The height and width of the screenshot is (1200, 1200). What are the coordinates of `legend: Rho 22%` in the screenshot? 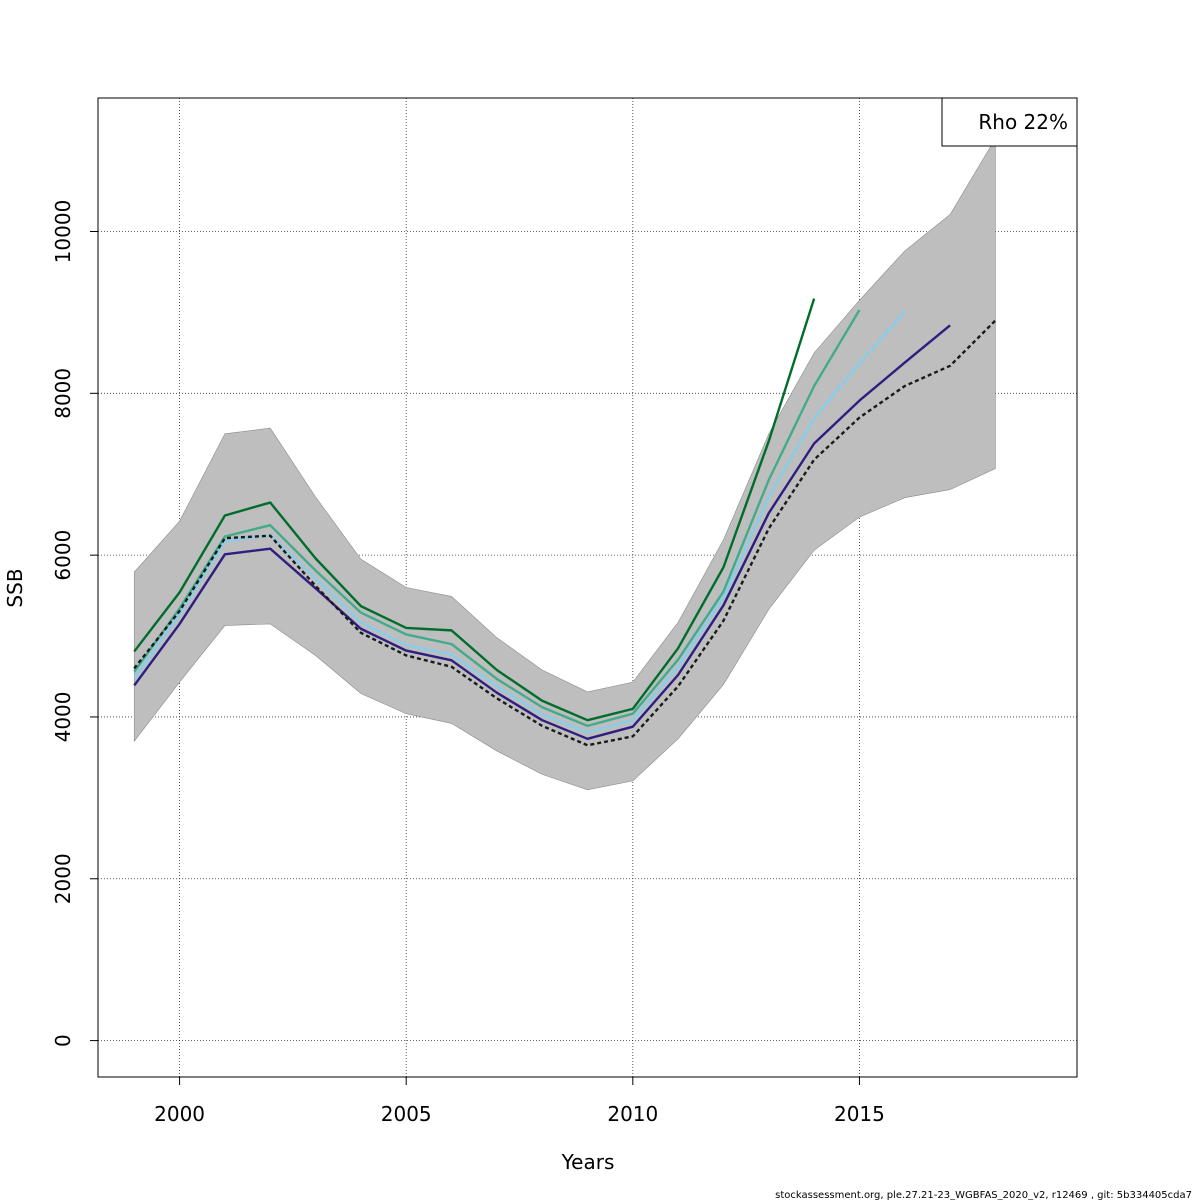 It's located at (1009, 122).